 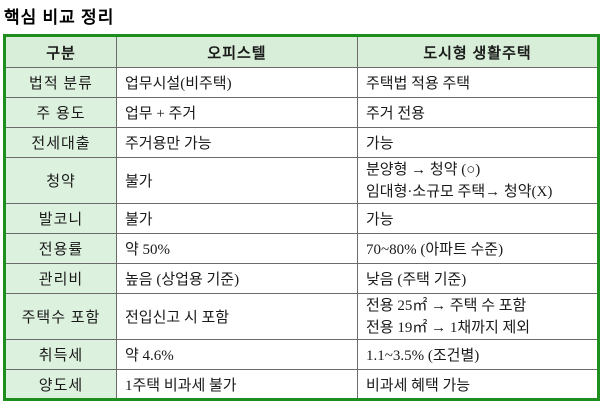 What do you see at coordinates (423, 169) in the screenshot?
I see `urban-cell-line: 분양형 → 청약 (○)` at bounding box center [423, 169].